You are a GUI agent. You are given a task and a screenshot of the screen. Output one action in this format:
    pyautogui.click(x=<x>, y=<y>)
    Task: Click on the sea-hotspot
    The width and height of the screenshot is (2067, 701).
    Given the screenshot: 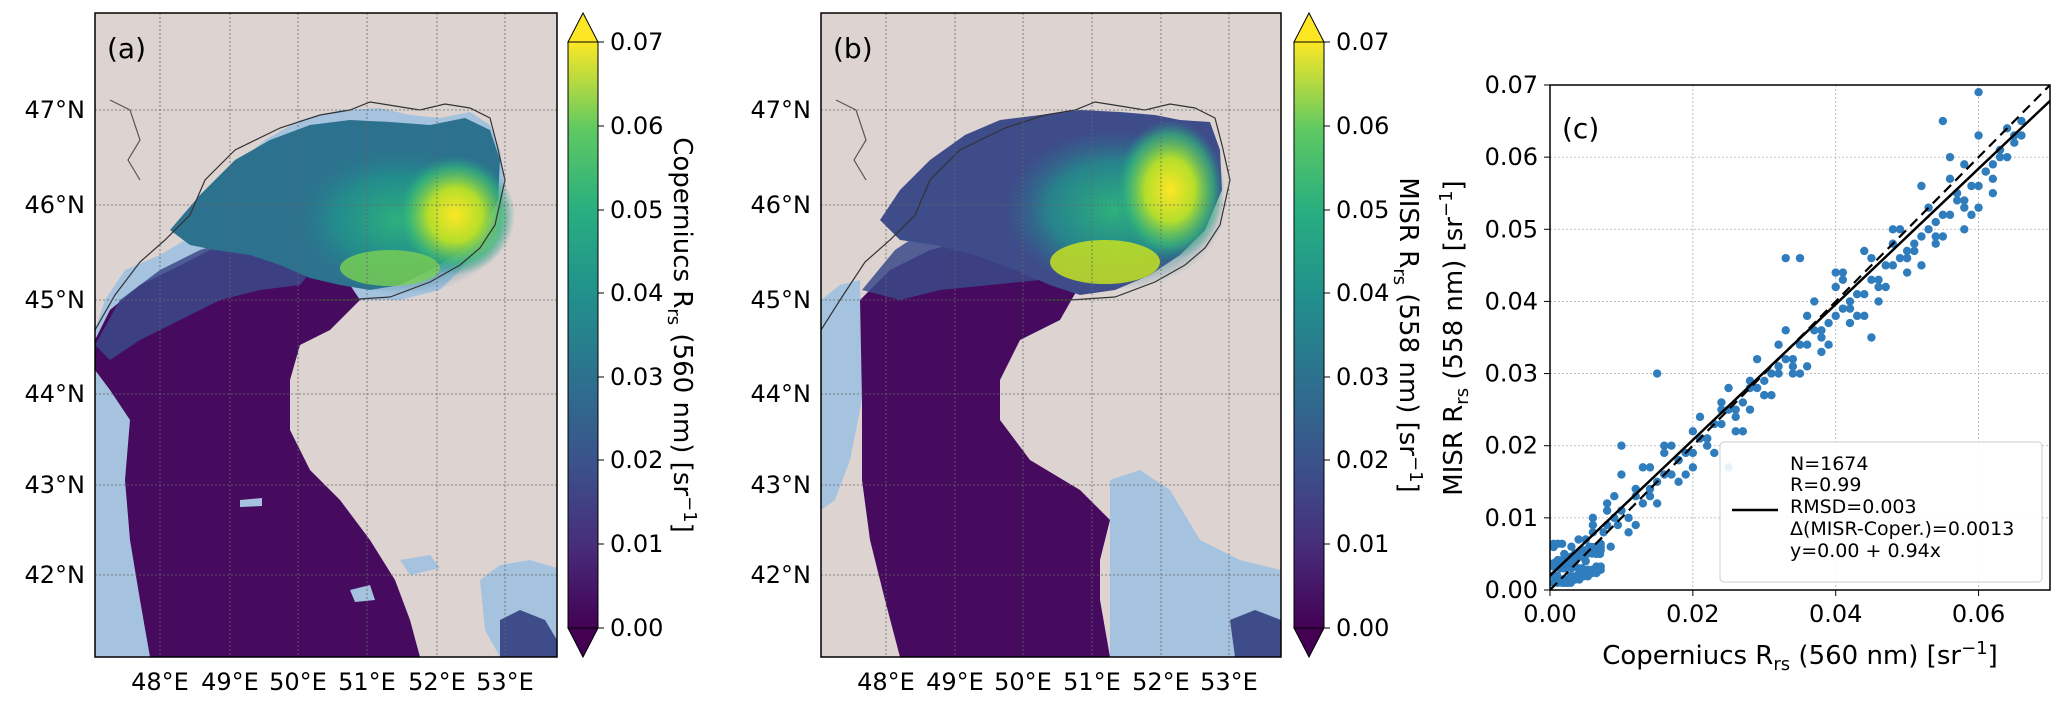 What is the action you would take?
    pyautogui.click(x=1170, y=190)
    